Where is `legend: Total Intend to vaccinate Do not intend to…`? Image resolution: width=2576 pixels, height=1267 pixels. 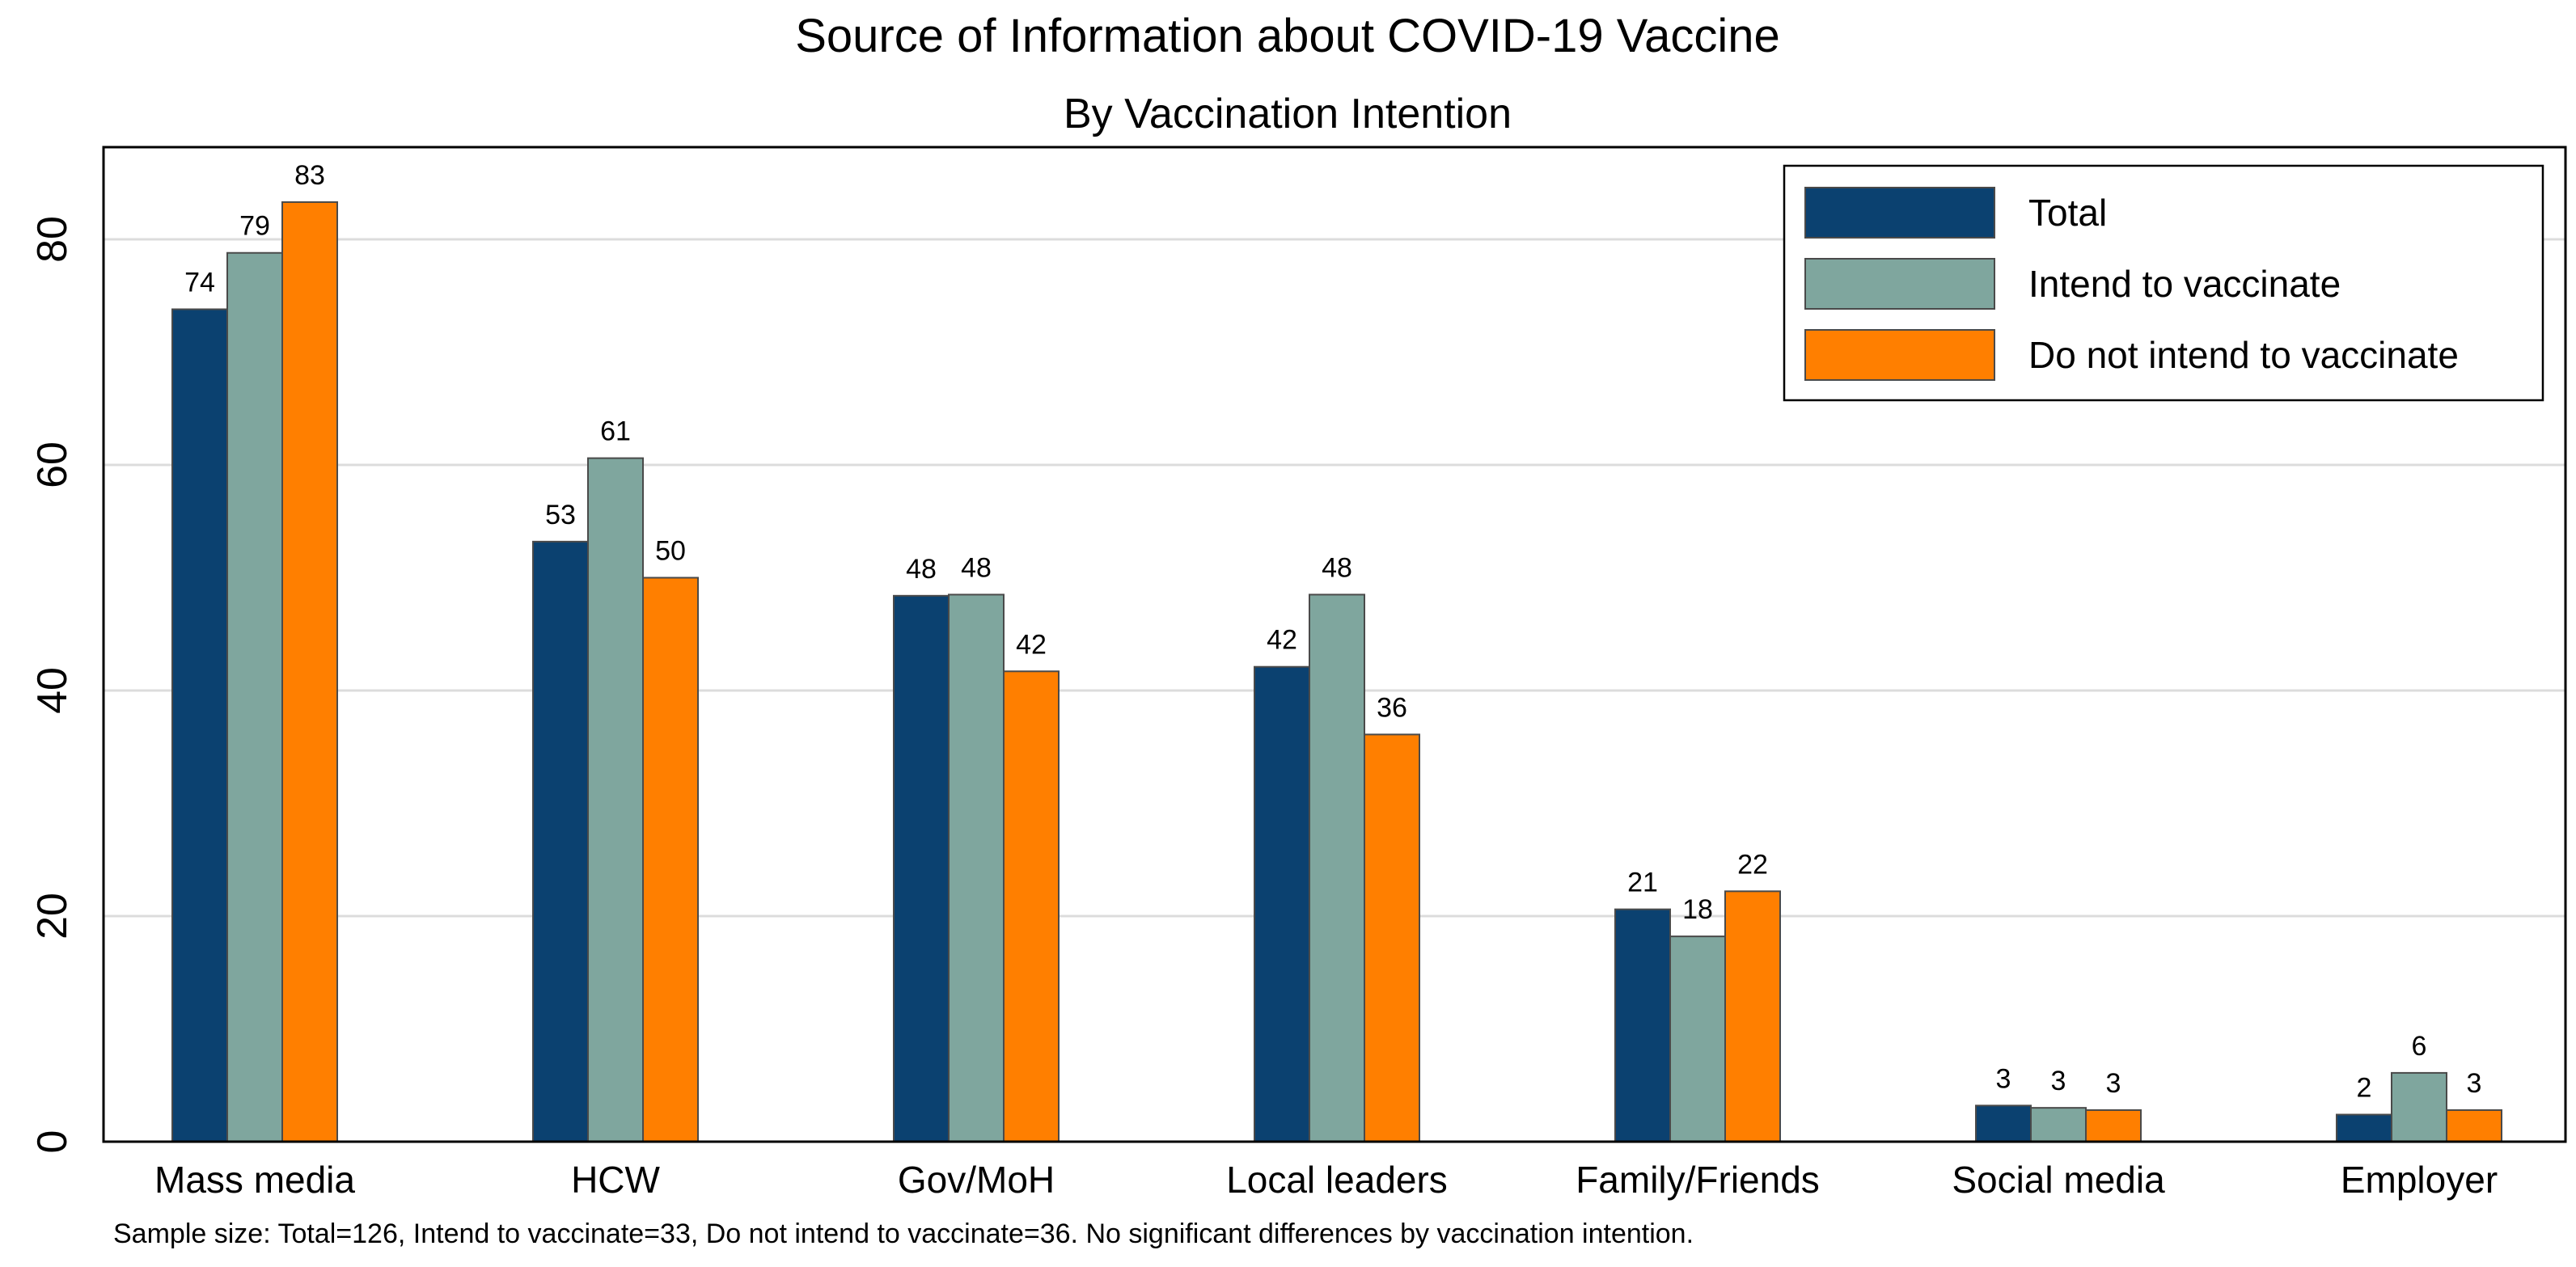
legend: Total Intend to vaccinate Do not intend to… is located at coordinates (2163, 283).